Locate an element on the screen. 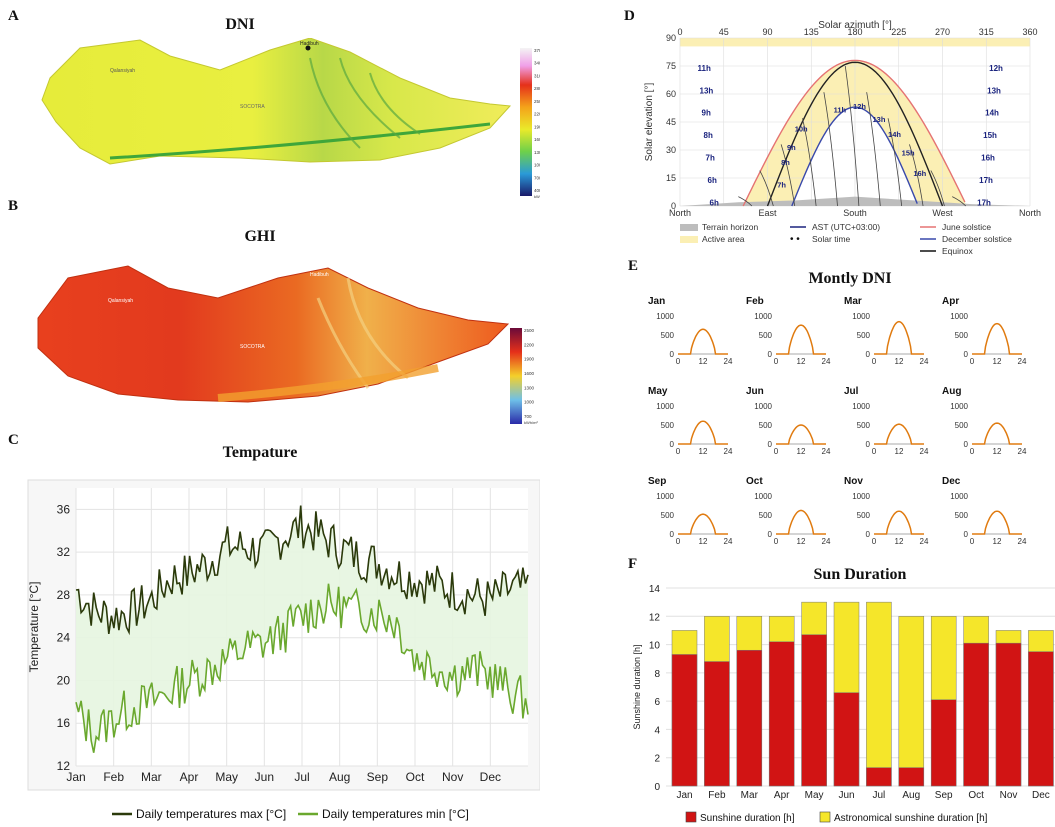 Image resolution: width=1055 pixels, height=827 pixels. x-tick-label: Jun is located at coordinates (846, 795).